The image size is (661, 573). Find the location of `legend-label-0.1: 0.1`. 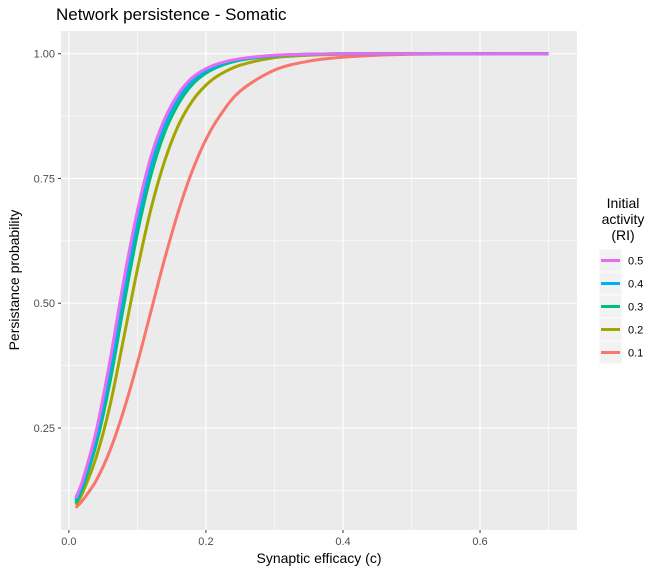

legend-label-0.1: 0.1 is located at coordinates (635, 354).